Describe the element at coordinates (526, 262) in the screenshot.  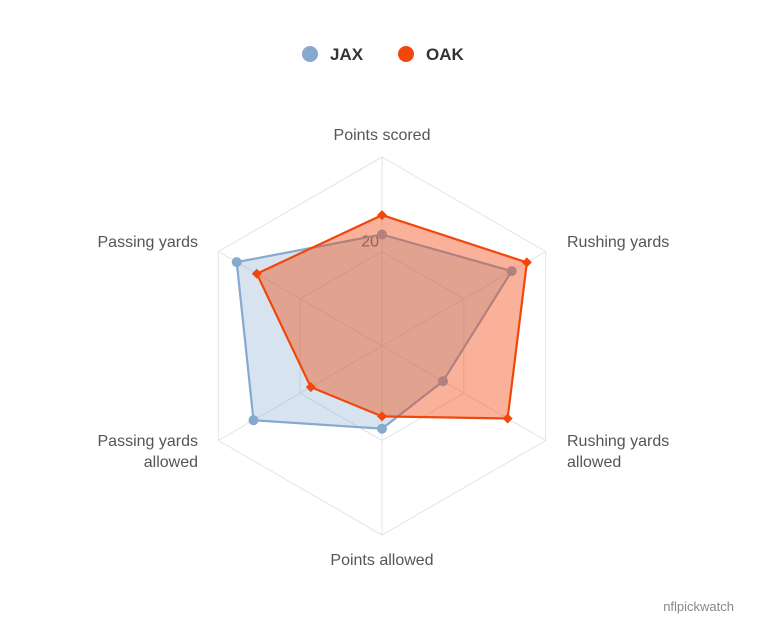
I see `point-oak-rushing-yards` at that location.